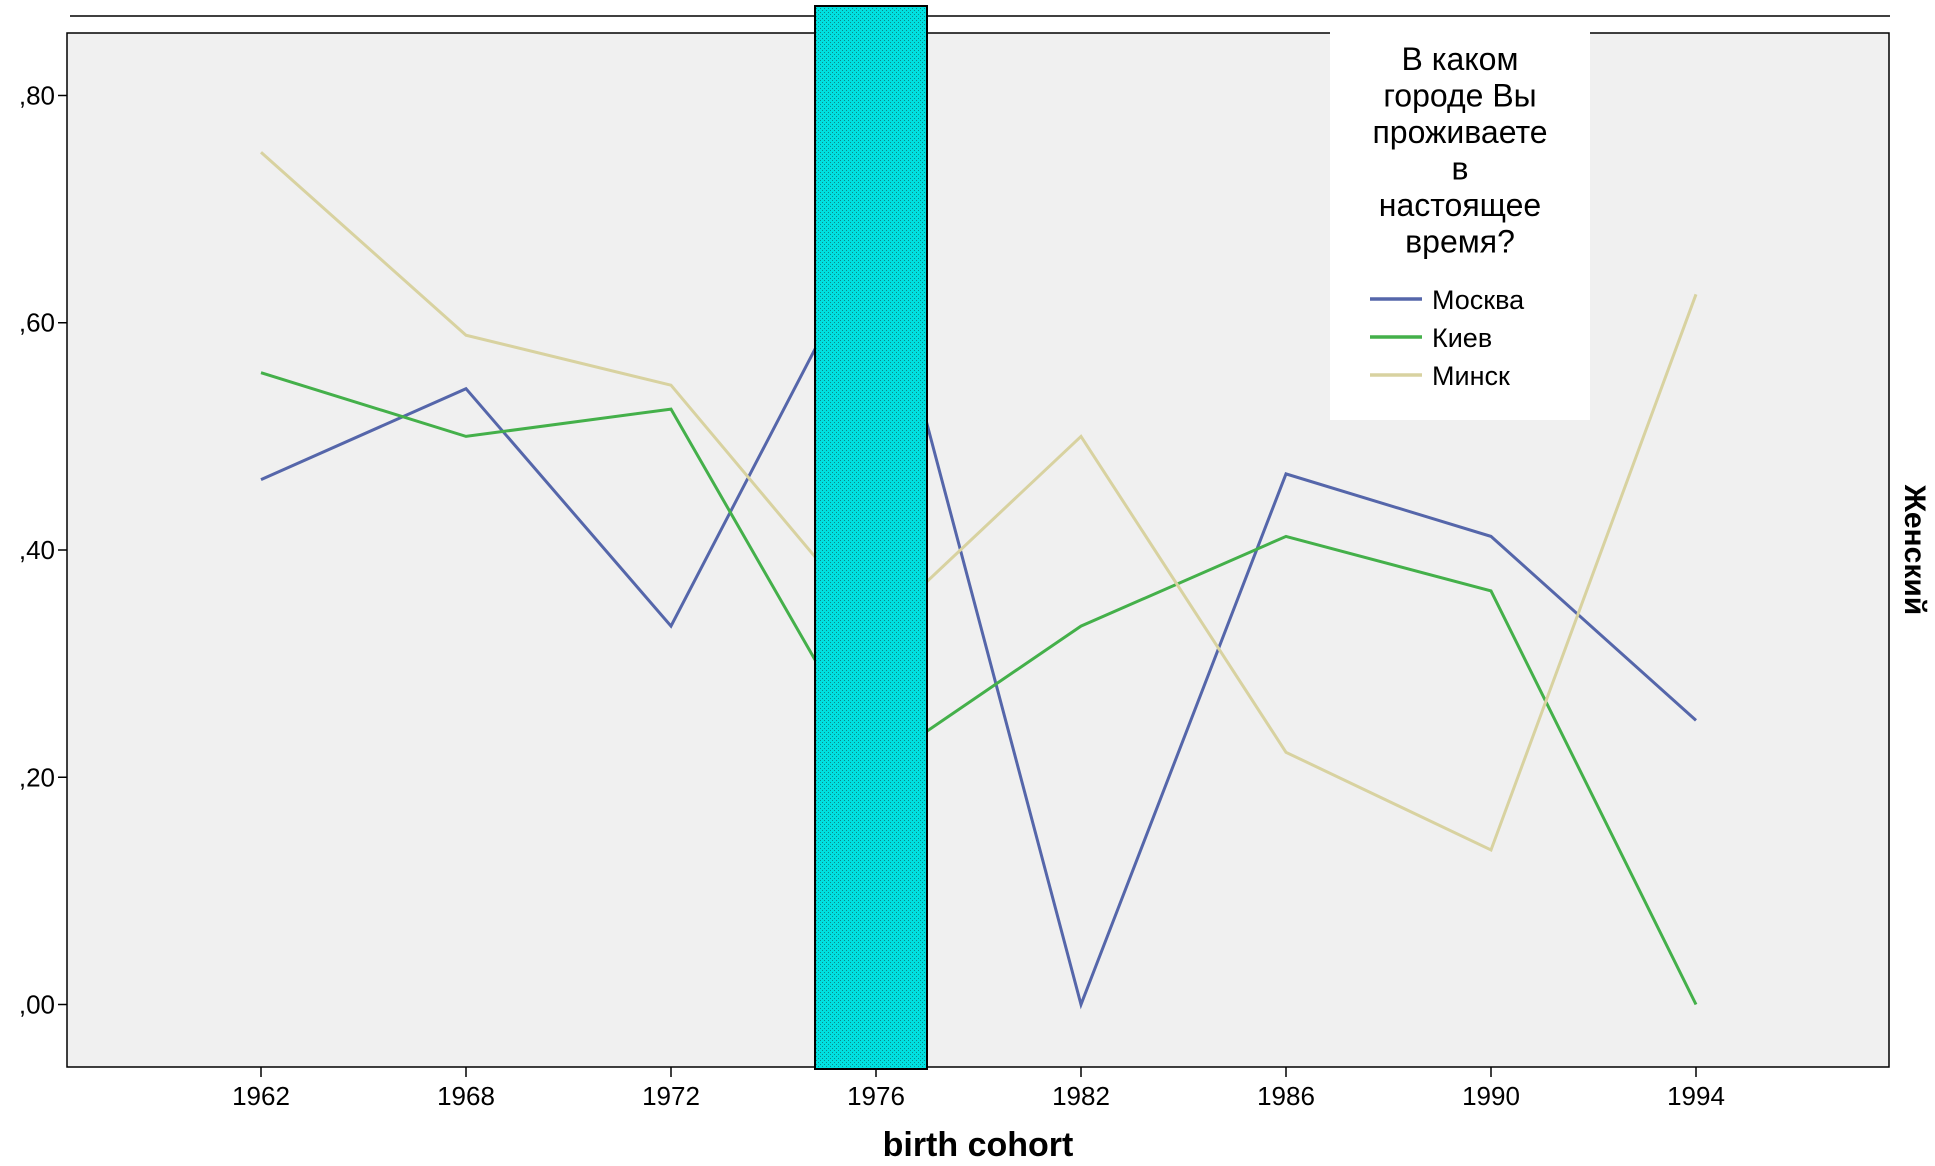  Describe the element at coordinates (1462, 338) in the screenshot. I see `legend-label: Киев` at that location.